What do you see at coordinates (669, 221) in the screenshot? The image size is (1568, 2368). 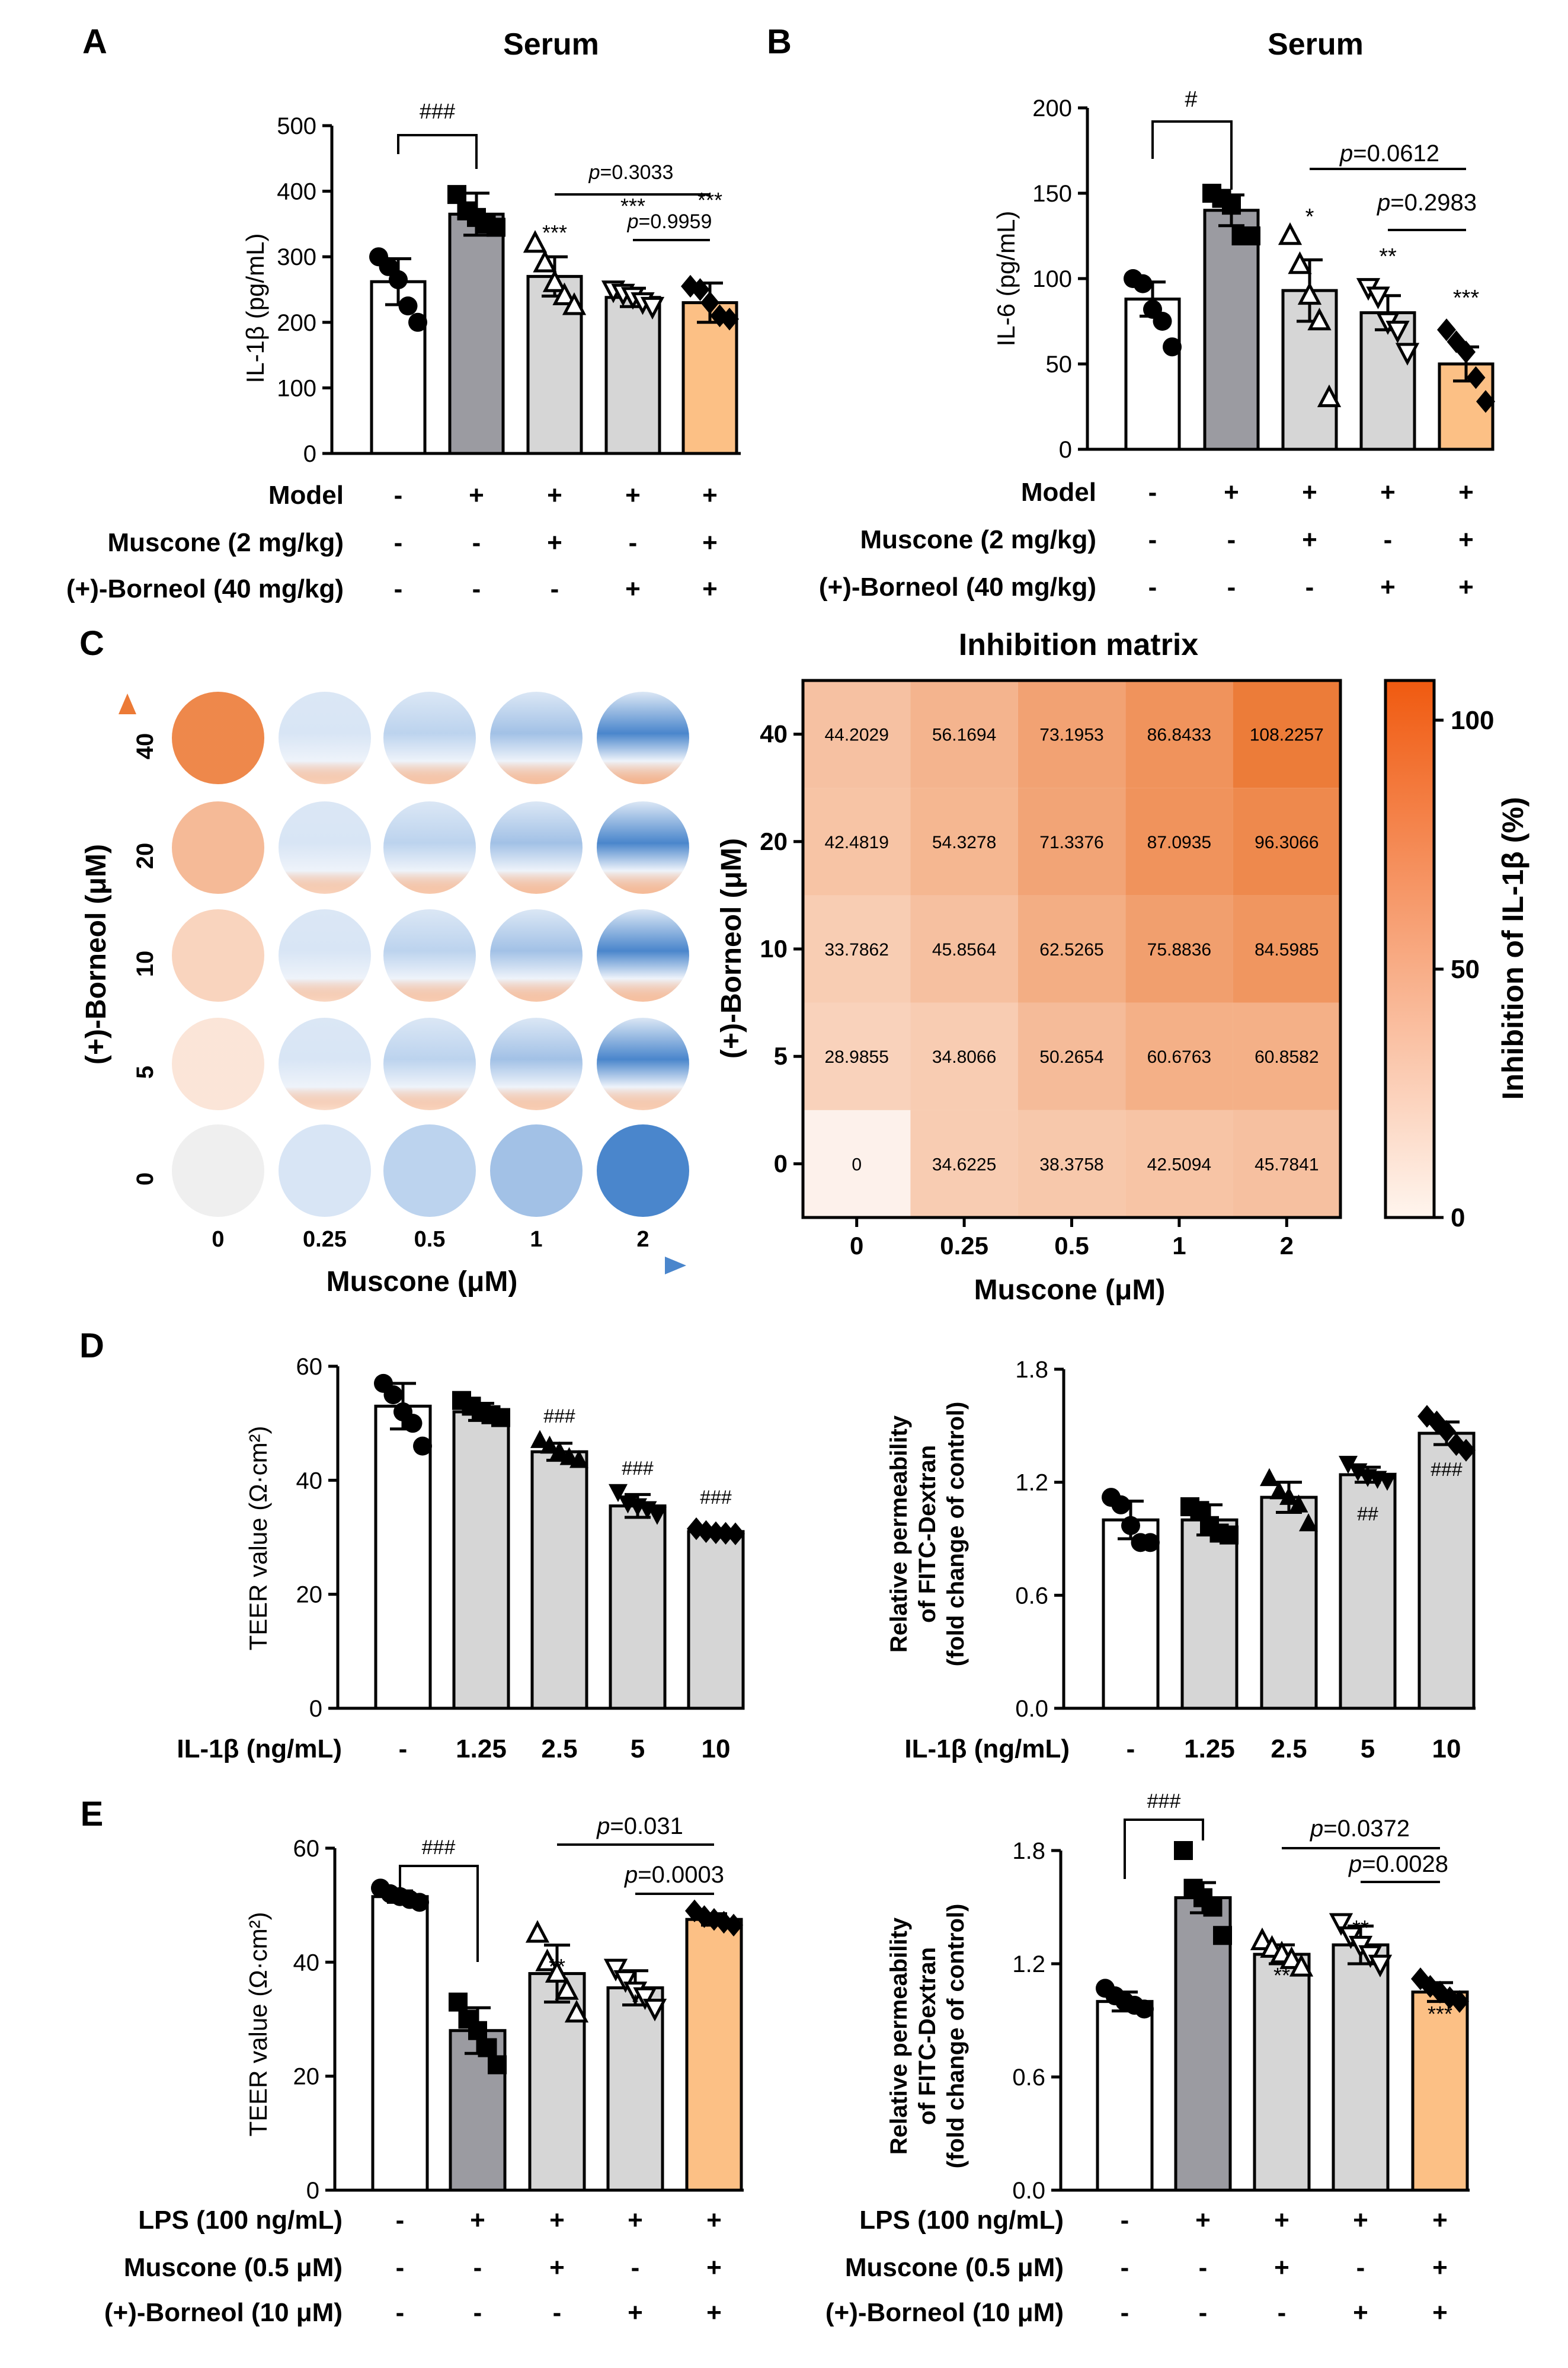 I see `p-value: p=0.9959` at bounding box center [669, 221].